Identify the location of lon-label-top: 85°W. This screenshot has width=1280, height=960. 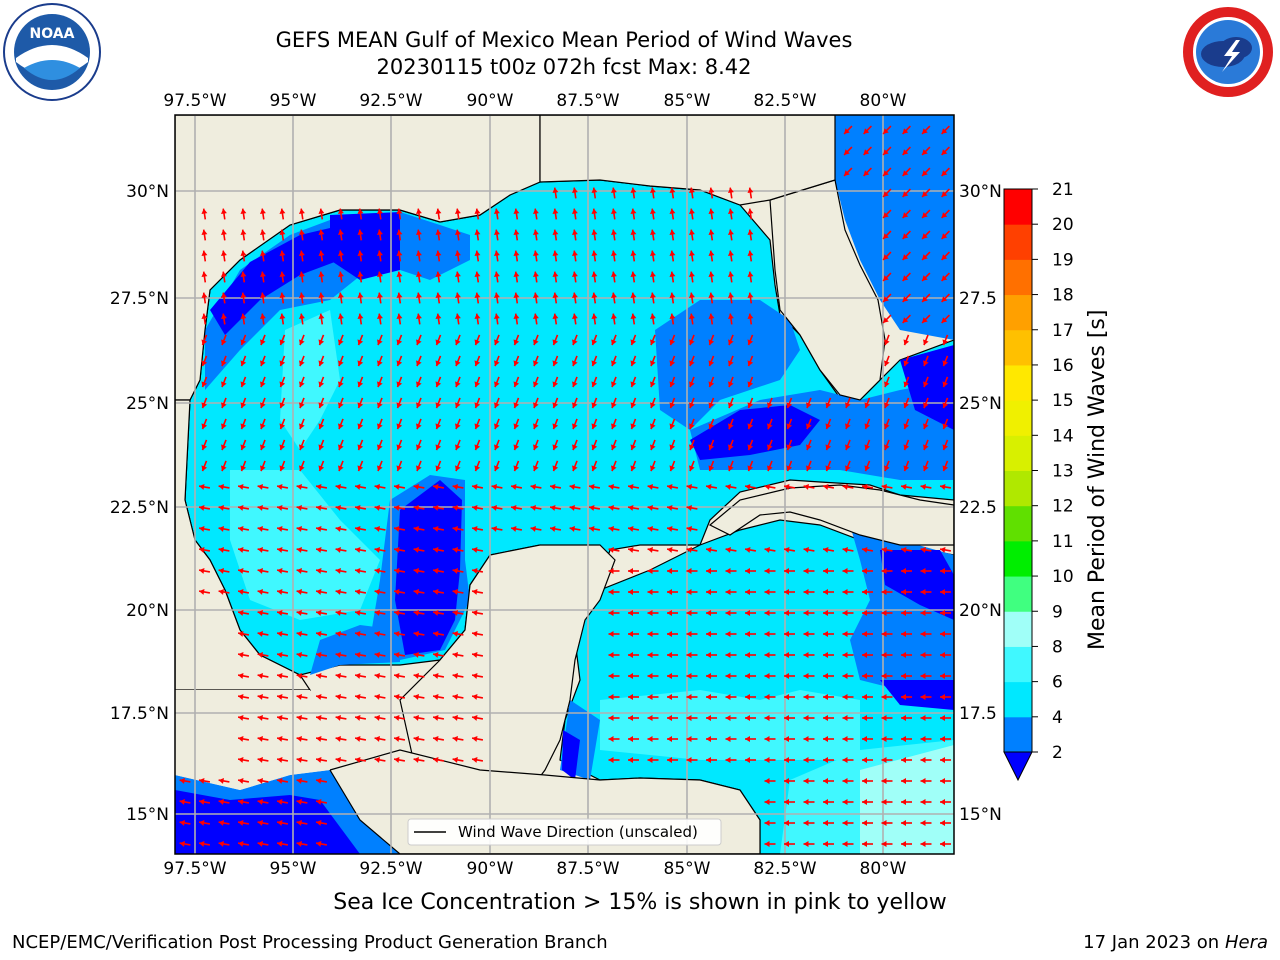
(687, 101).